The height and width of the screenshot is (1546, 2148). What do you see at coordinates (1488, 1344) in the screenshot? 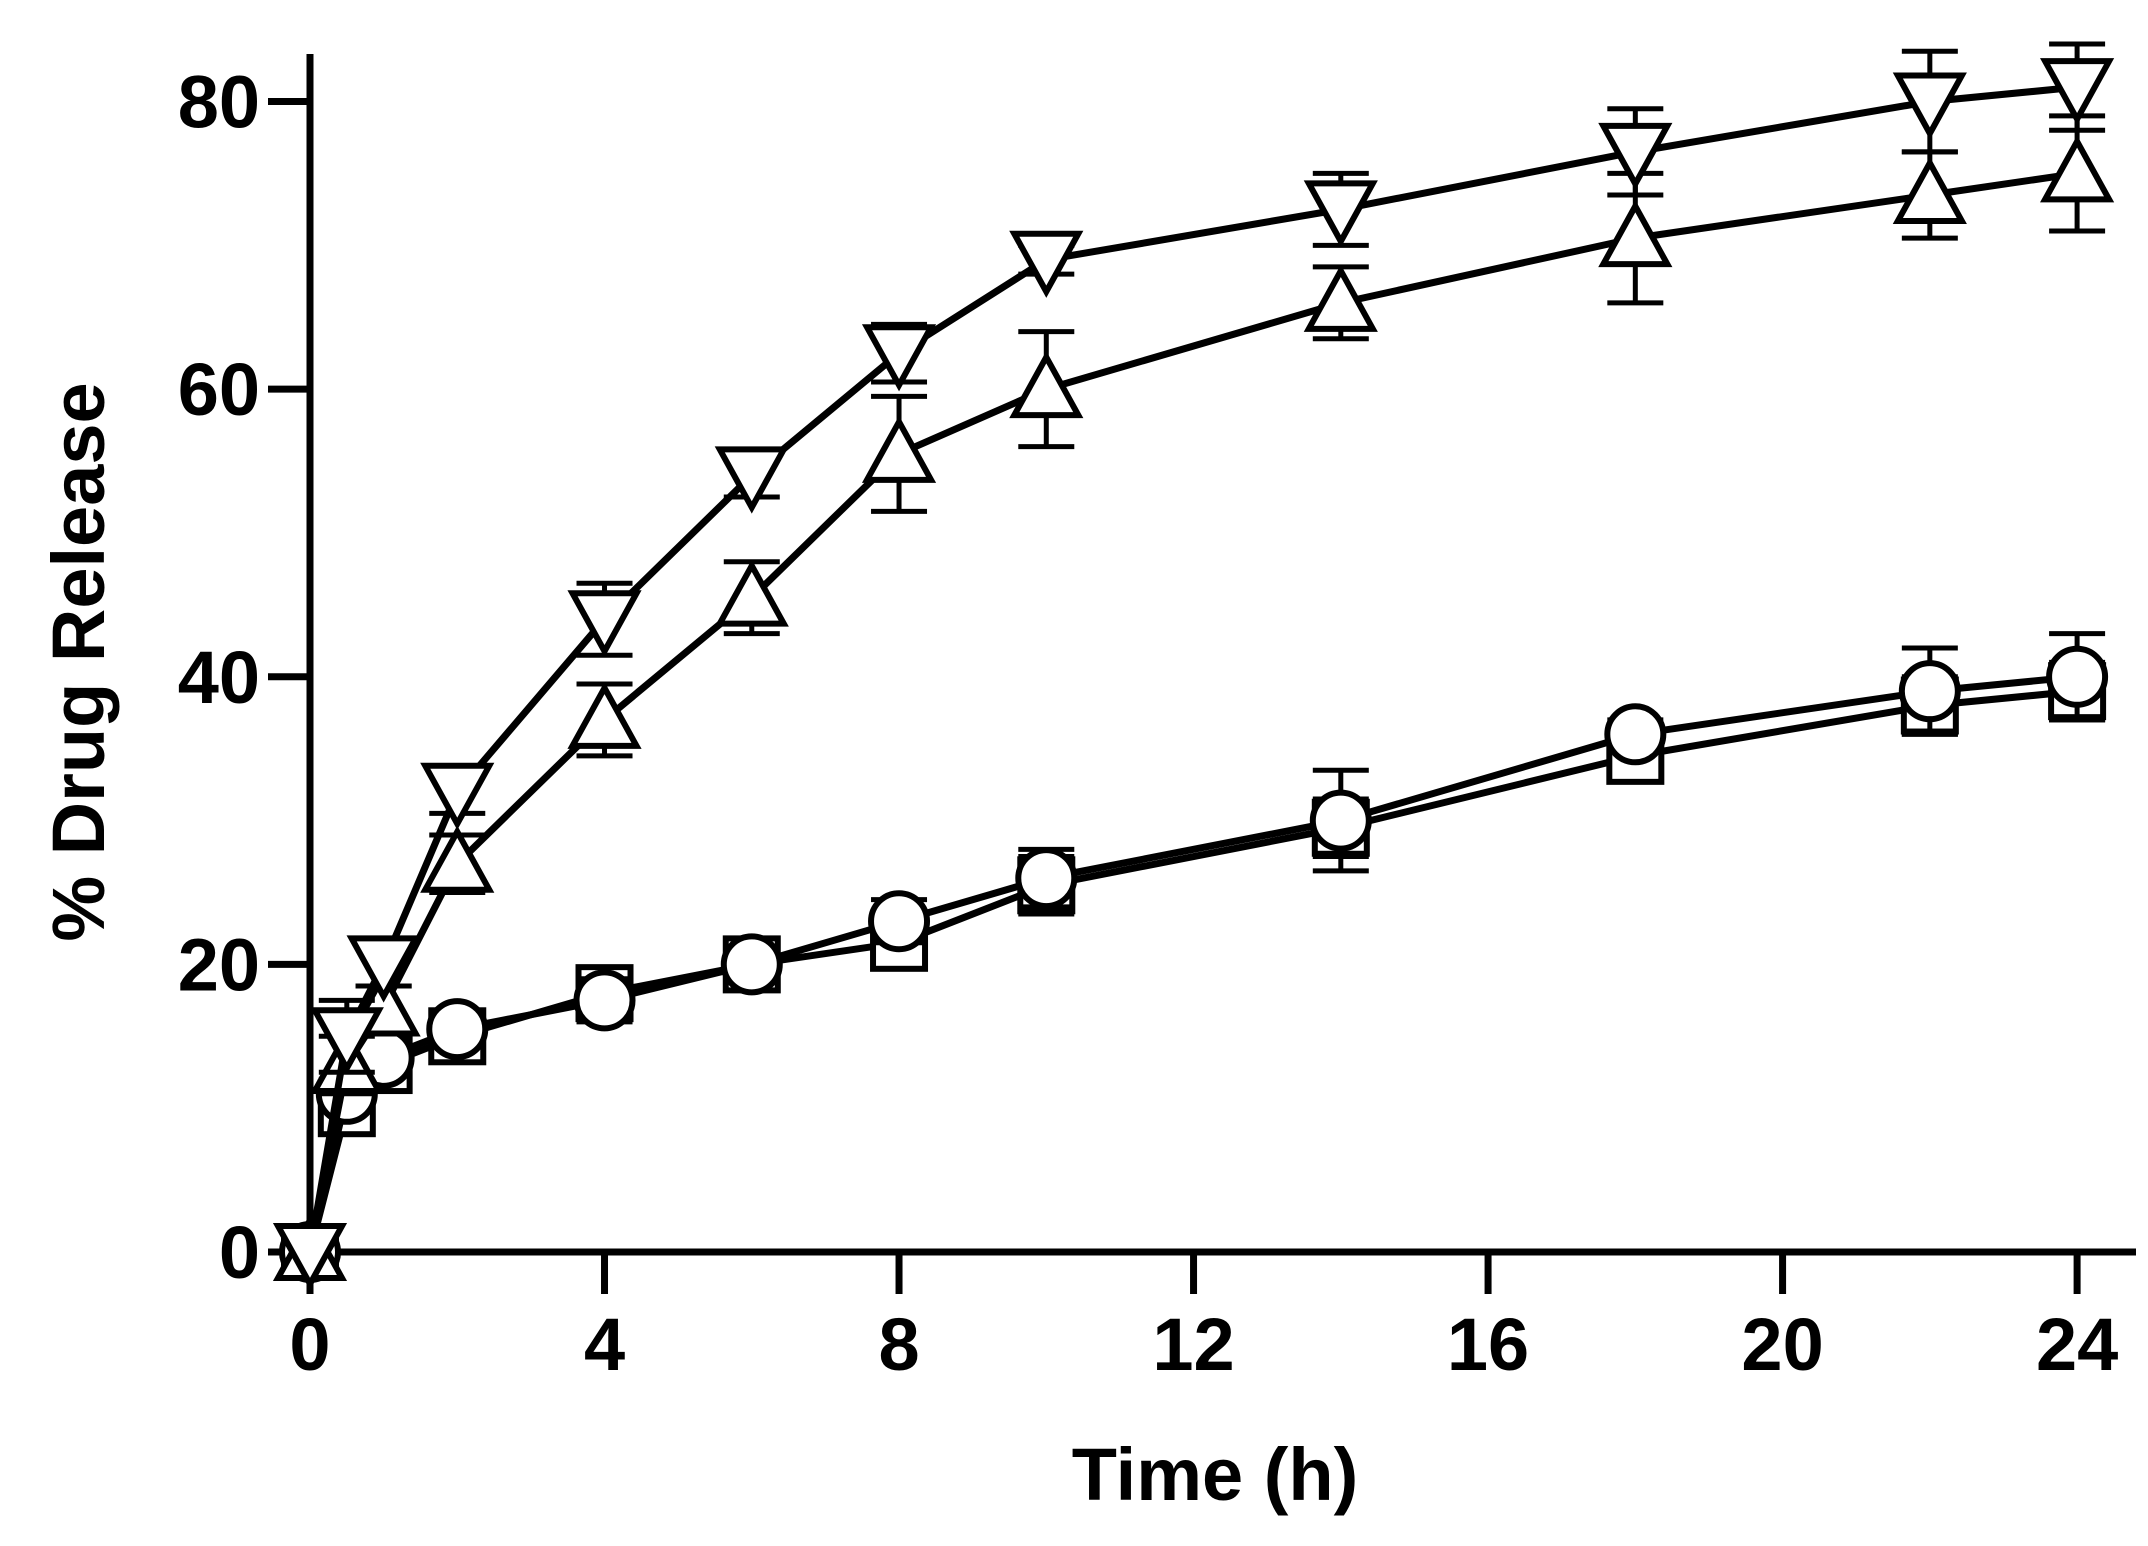
I see `x-tick-label: 16` at bounding box center [1488, 1344].